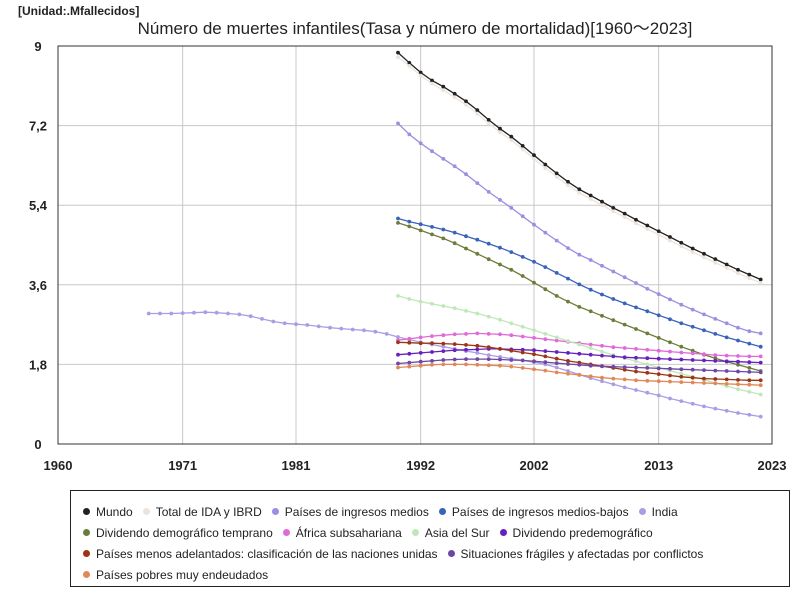 Image resolution: width=800 pixels, height=600 pixels. What do you see at coordinates (296, 465) in the screenshot?
I see `x-tick-label: 1981` at bounding box center [296, 465].